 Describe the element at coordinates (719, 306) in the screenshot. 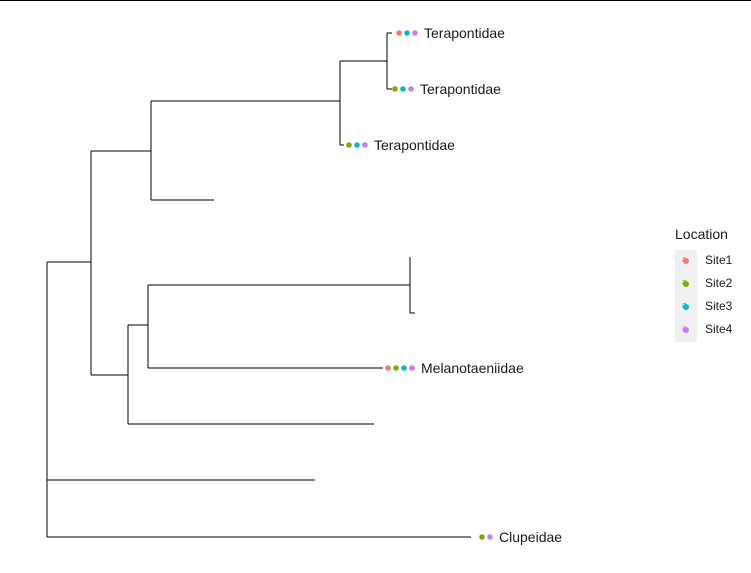

I see `legend-label: Site3` at that location.